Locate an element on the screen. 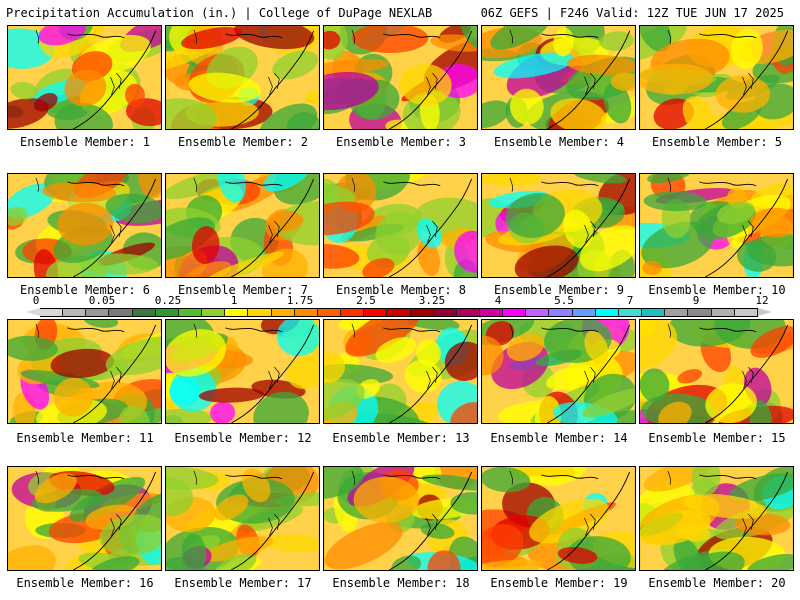 Image resolution: width=800 pixels, height=600 pixels. ensemble-member-label: Ensemble Member: 17 is located at coordinates (243, 583).